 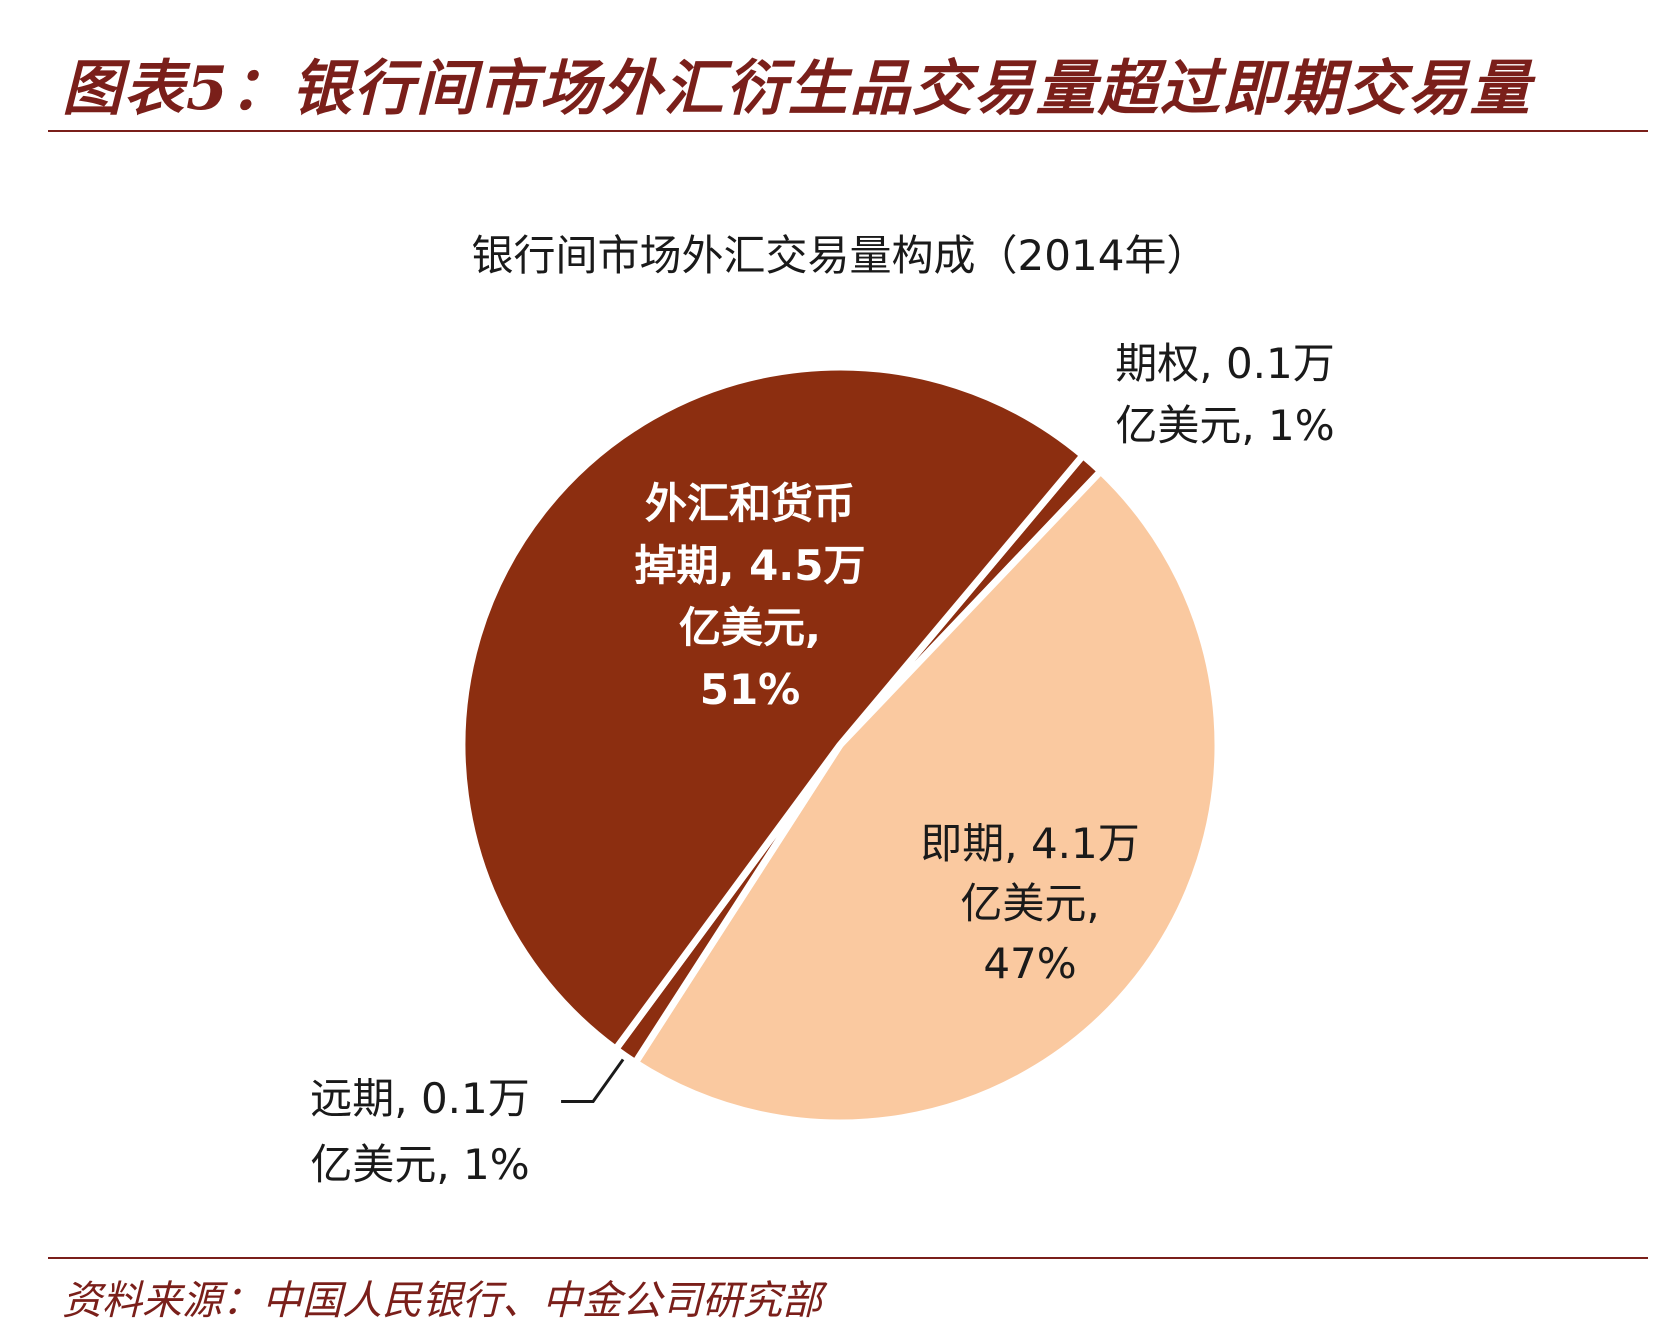 What do you see at coordinates (442, 1301) in the screenshot?
I see `source-note: 资料来源：中国人民银行、中金公司研究部` at bounding box center [442, 1301].